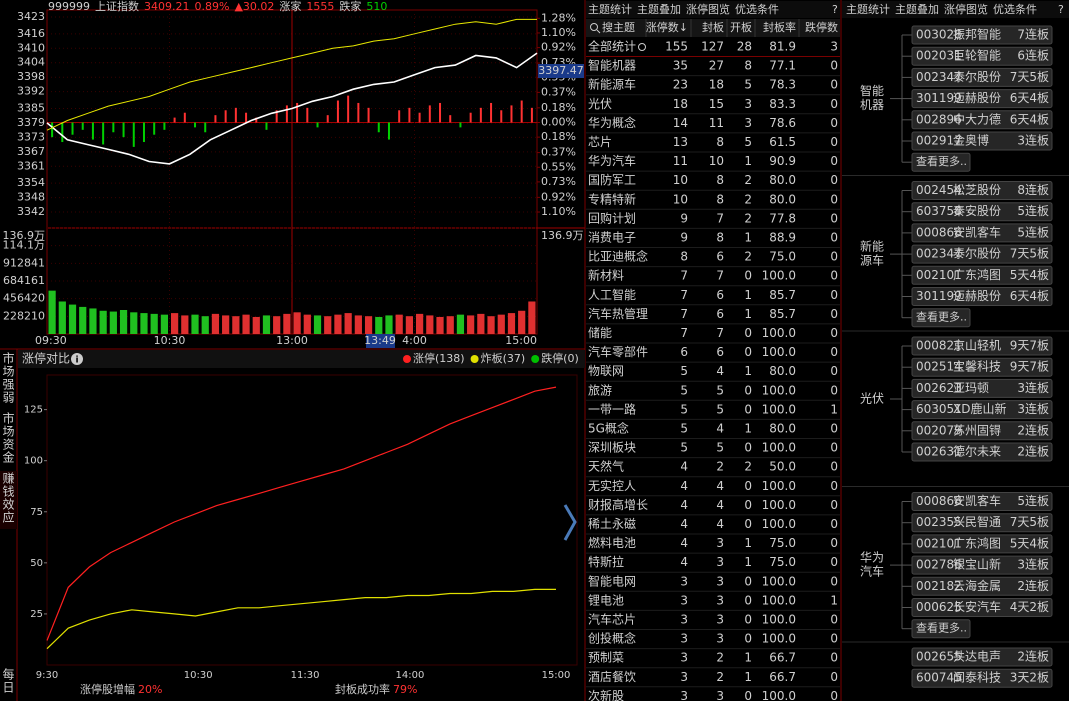 The image size is (1069, 701). I want to click on table-cell: 汽车热管理, so click(618, 313).